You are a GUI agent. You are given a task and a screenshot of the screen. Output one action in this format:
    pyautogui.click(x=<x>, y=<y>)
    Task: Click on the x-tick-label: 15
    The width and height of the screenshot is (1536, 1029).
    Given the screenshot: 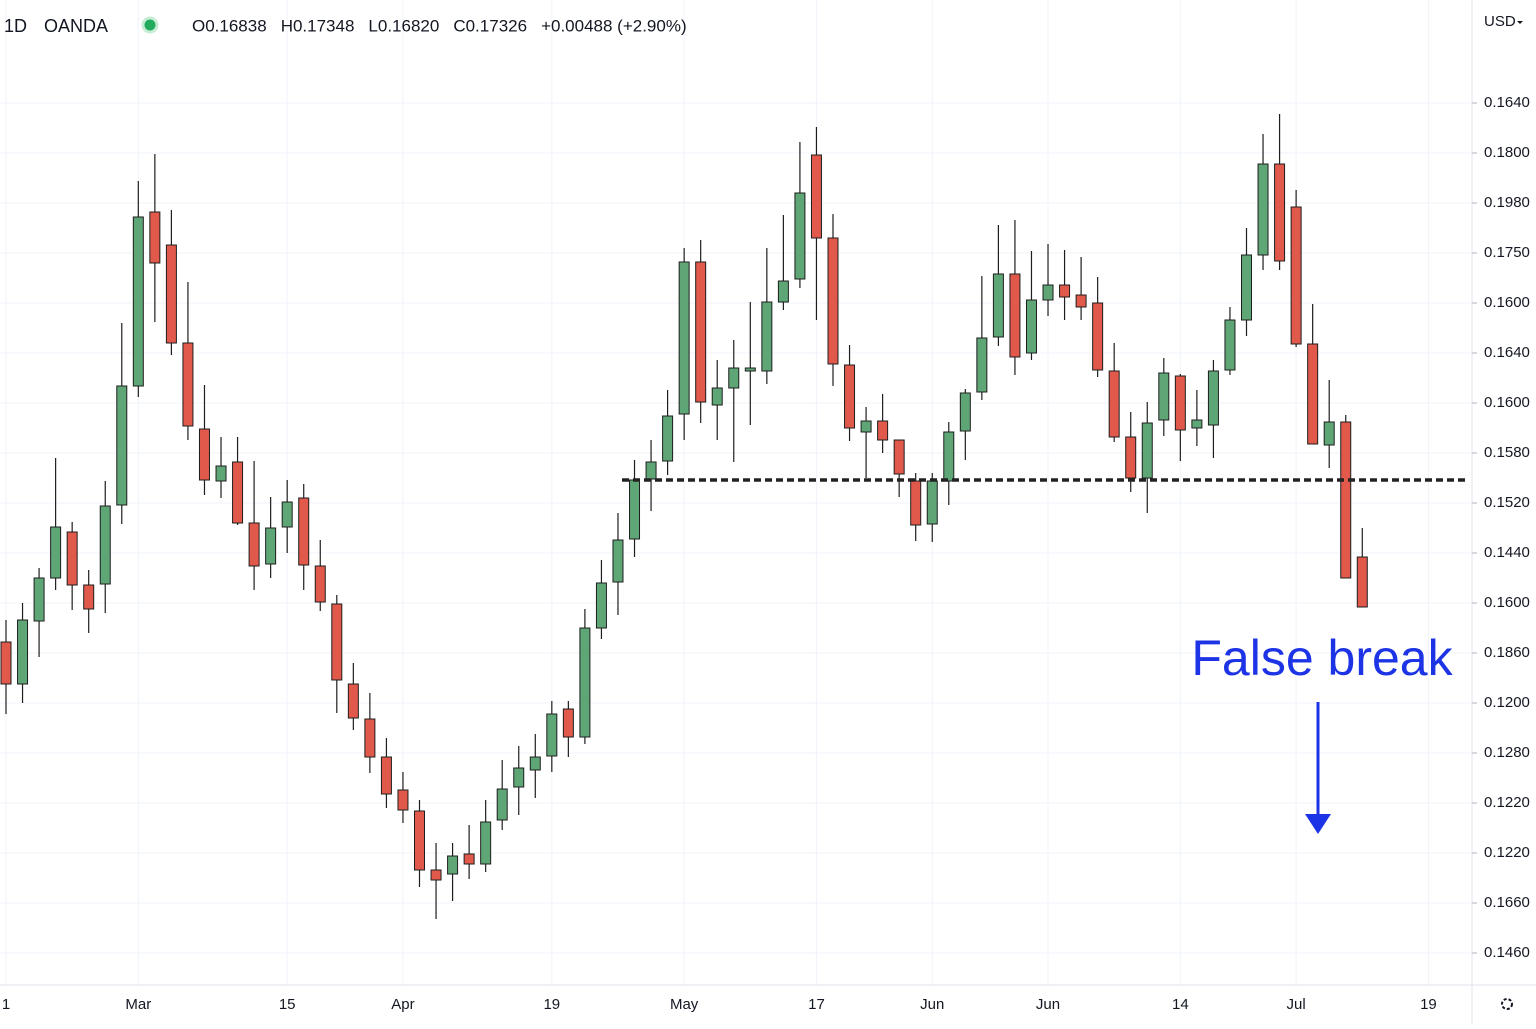 What is the action you would take?
    pyautogui.click(x=287, y=1004)
    